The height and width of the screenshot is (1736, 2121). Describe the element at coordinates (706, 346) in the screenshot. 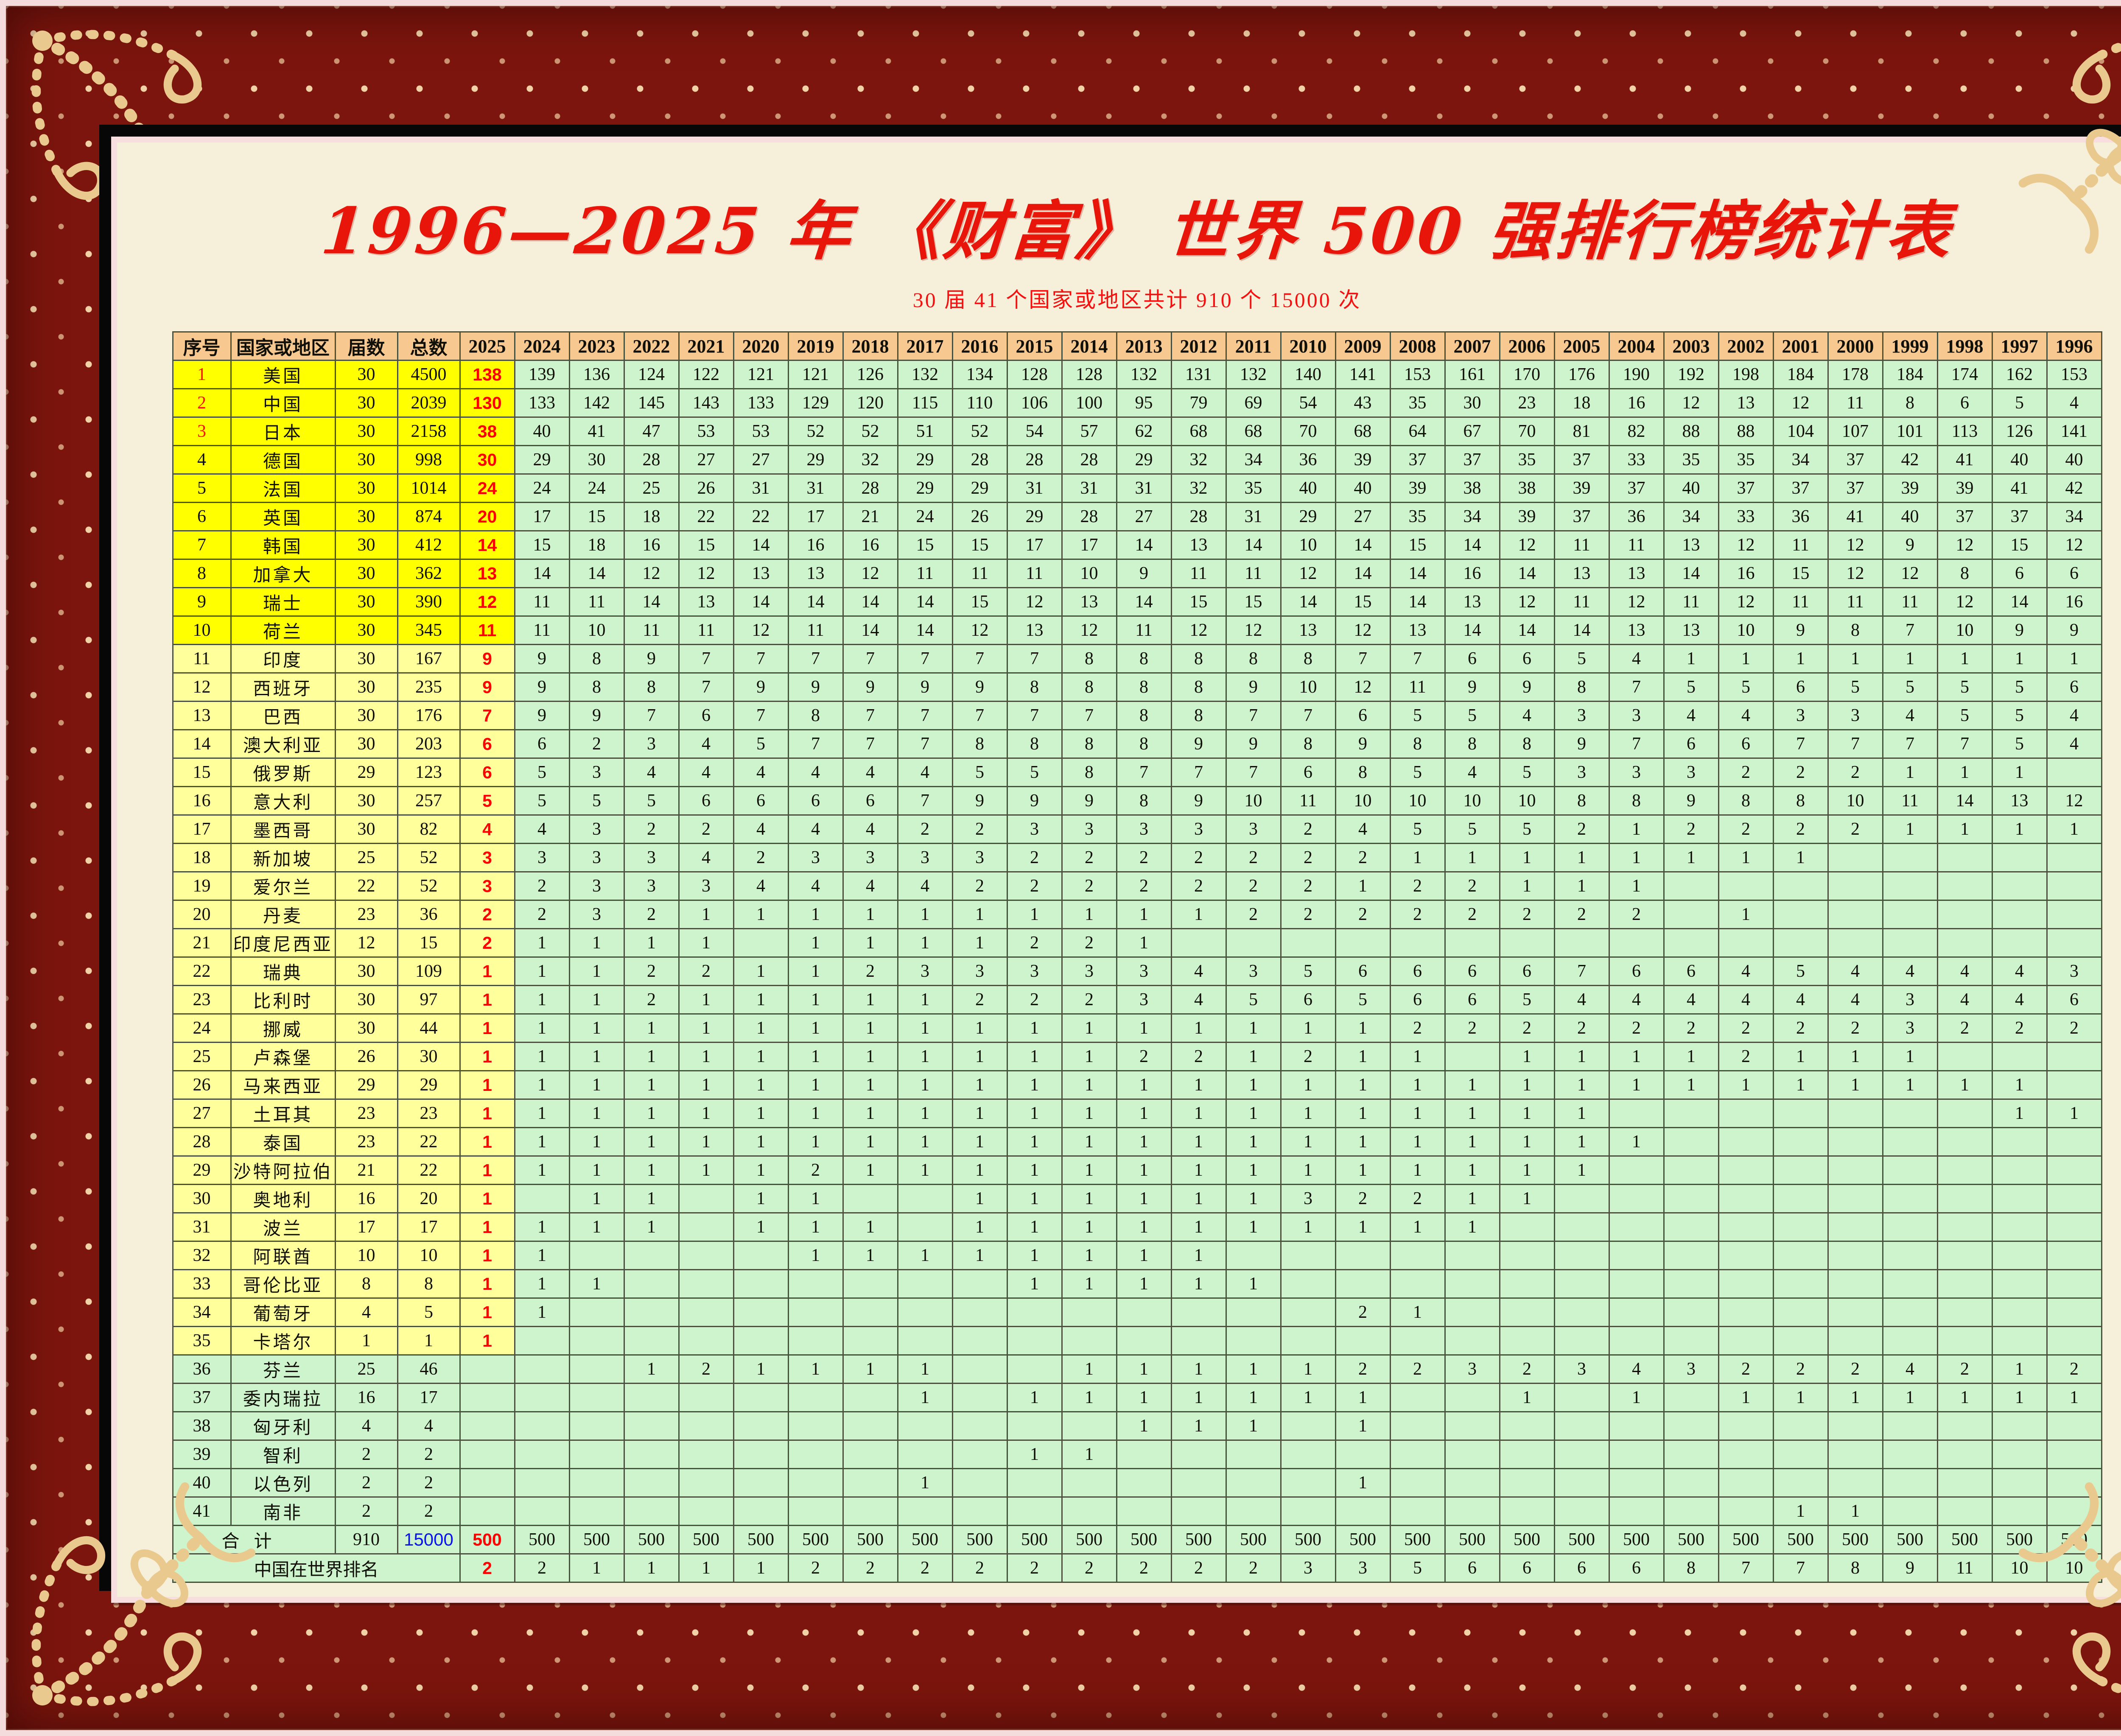

I see `year-column-header: 2021` at that location.